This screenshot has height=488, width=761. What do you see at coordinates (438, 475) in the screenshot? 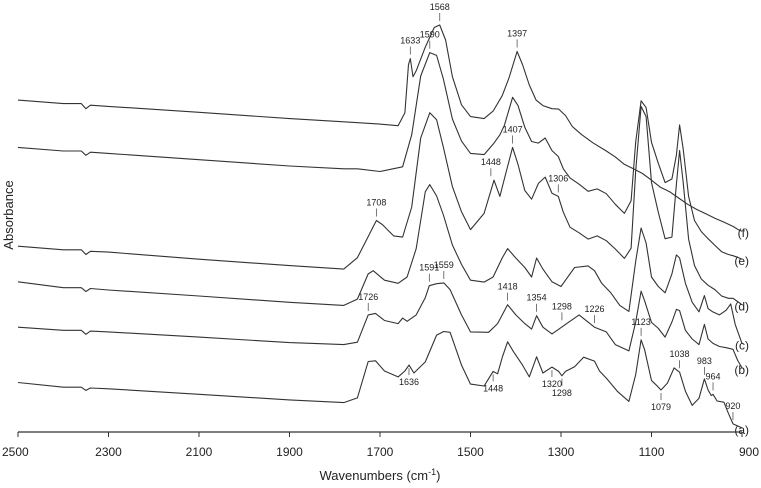
I see `x-axis-title-close: )` at bounding box center [438, 475].